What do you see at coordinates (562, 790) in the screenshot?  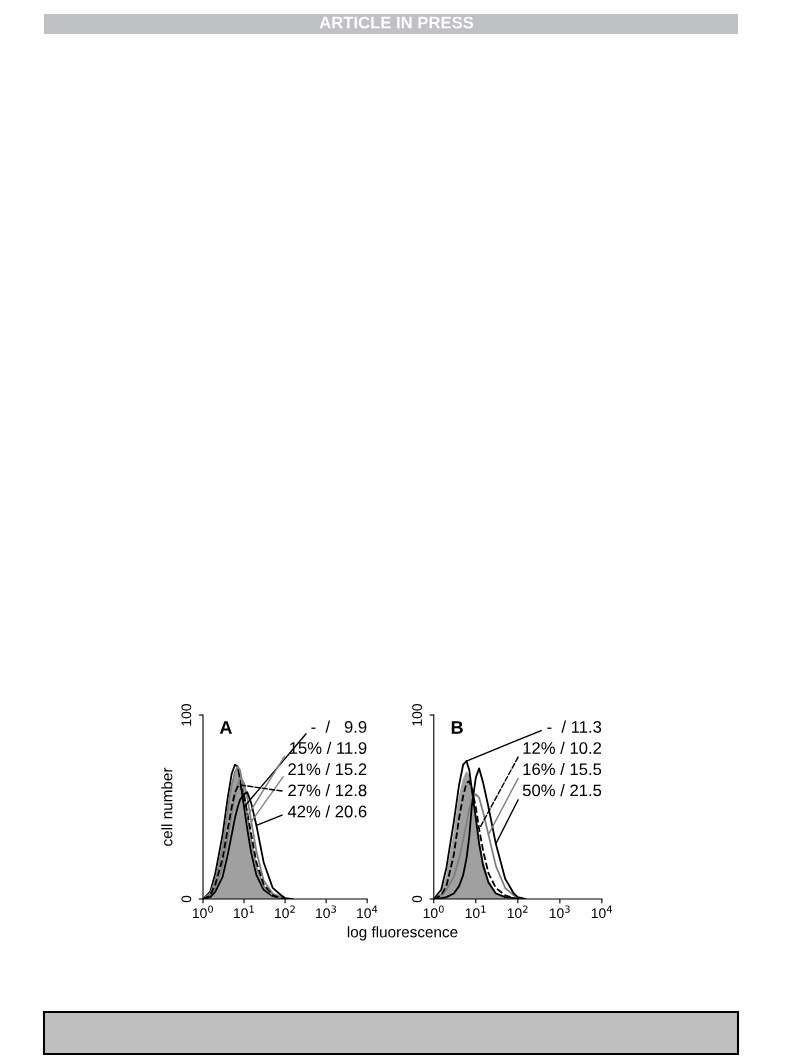 I see `text: 50% / 21.5` at bounding box center [562, 790].